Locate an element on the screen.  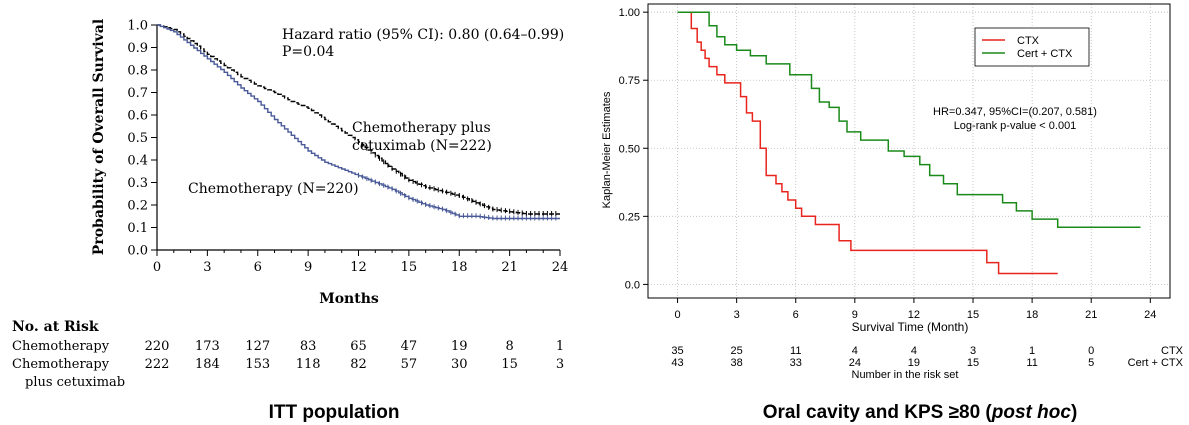
right-risk-table-title: Number in the risk set is located at coordinates (905, 375).